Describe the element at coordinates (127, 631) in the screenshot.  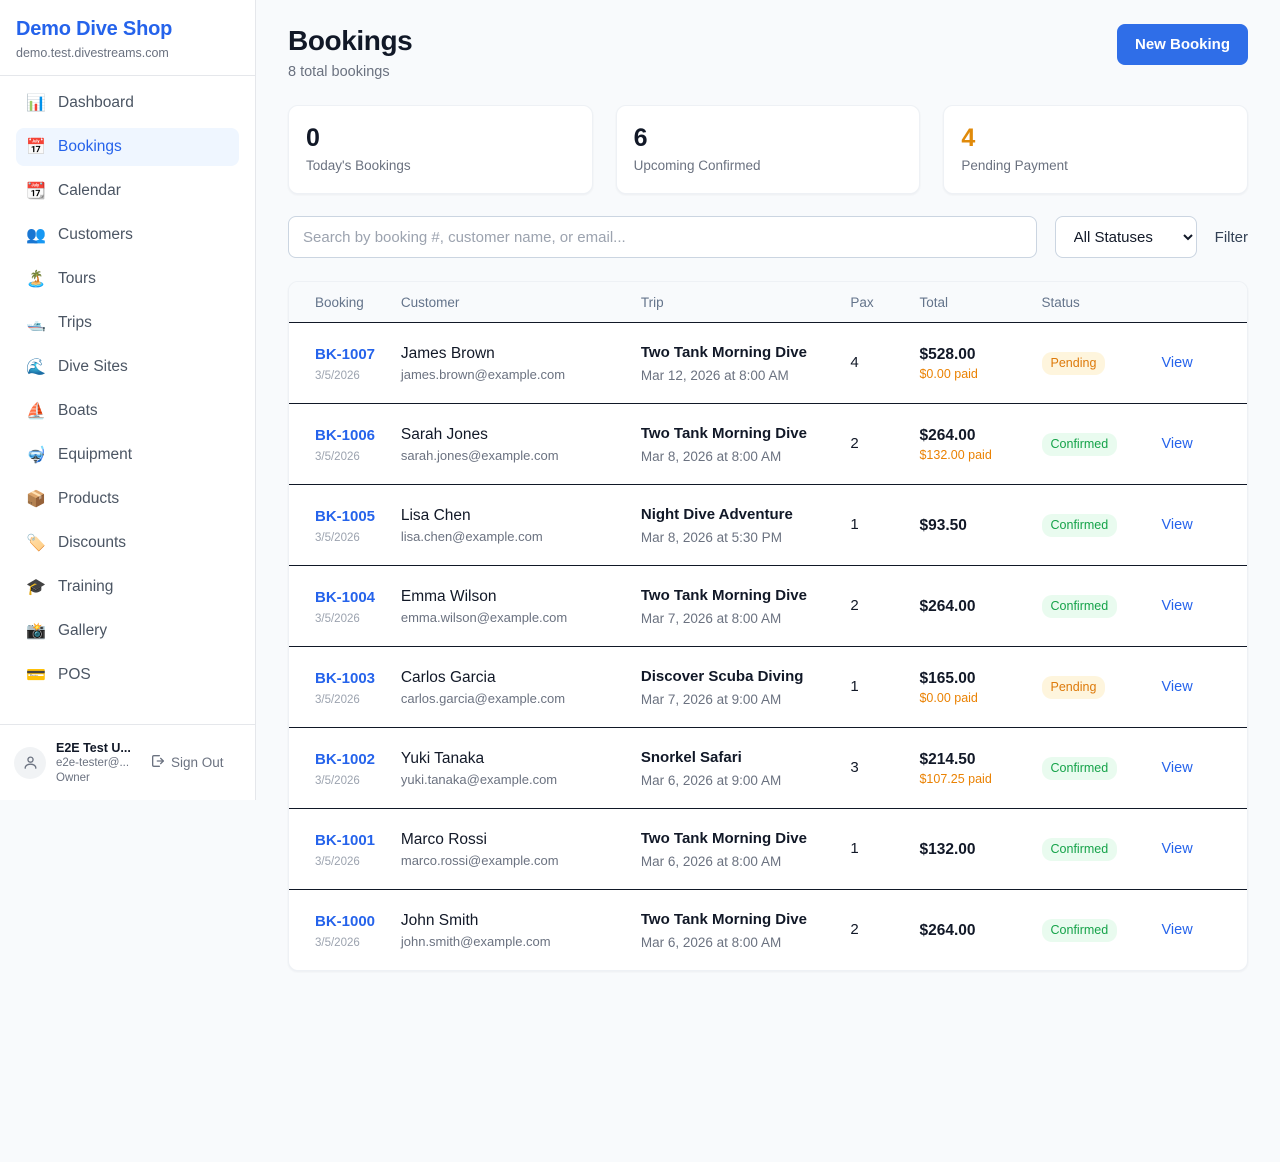
I see `sidebar-item-gallery: 📸 Gallery` at that location.